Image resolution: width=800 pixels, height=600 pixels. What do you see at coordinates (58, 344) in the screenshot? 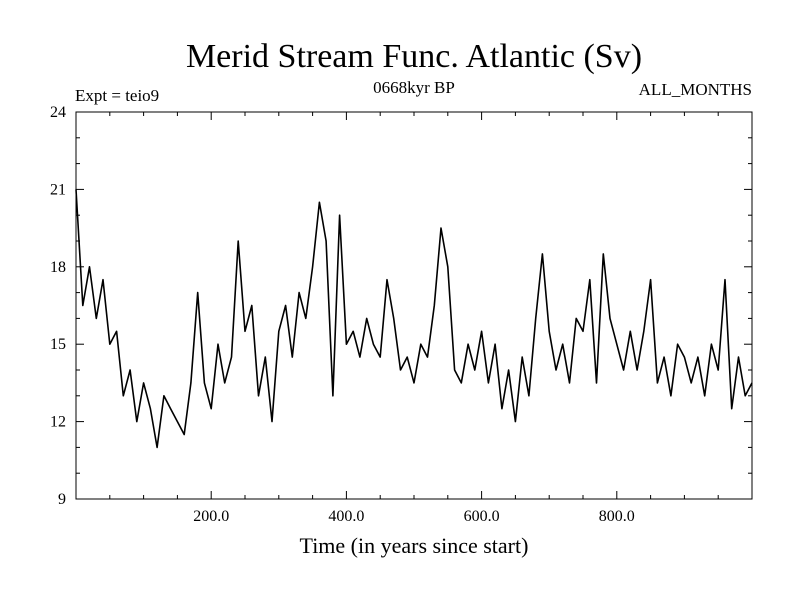
I see `y-tick-label: 15` at bounding box center [58, 344].